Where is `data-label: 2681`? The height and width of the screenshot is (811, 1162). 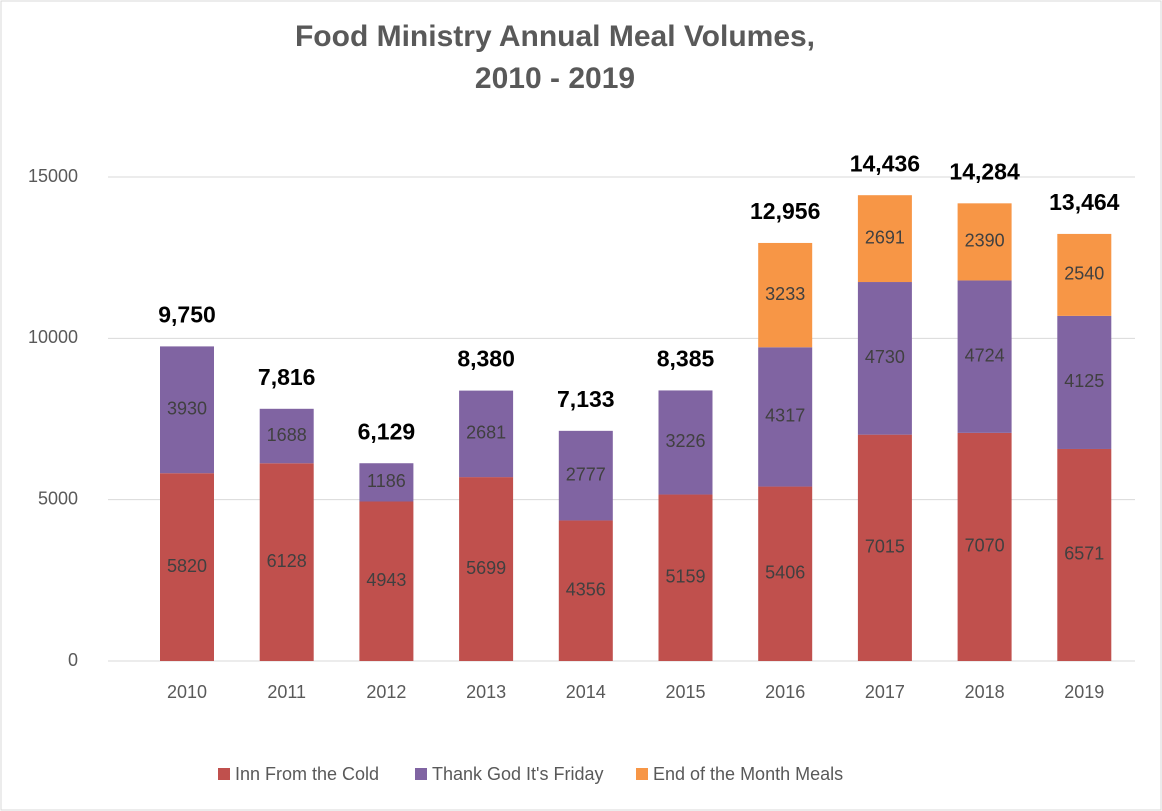
data-label: 2681 is located at coordinates (486, 433).